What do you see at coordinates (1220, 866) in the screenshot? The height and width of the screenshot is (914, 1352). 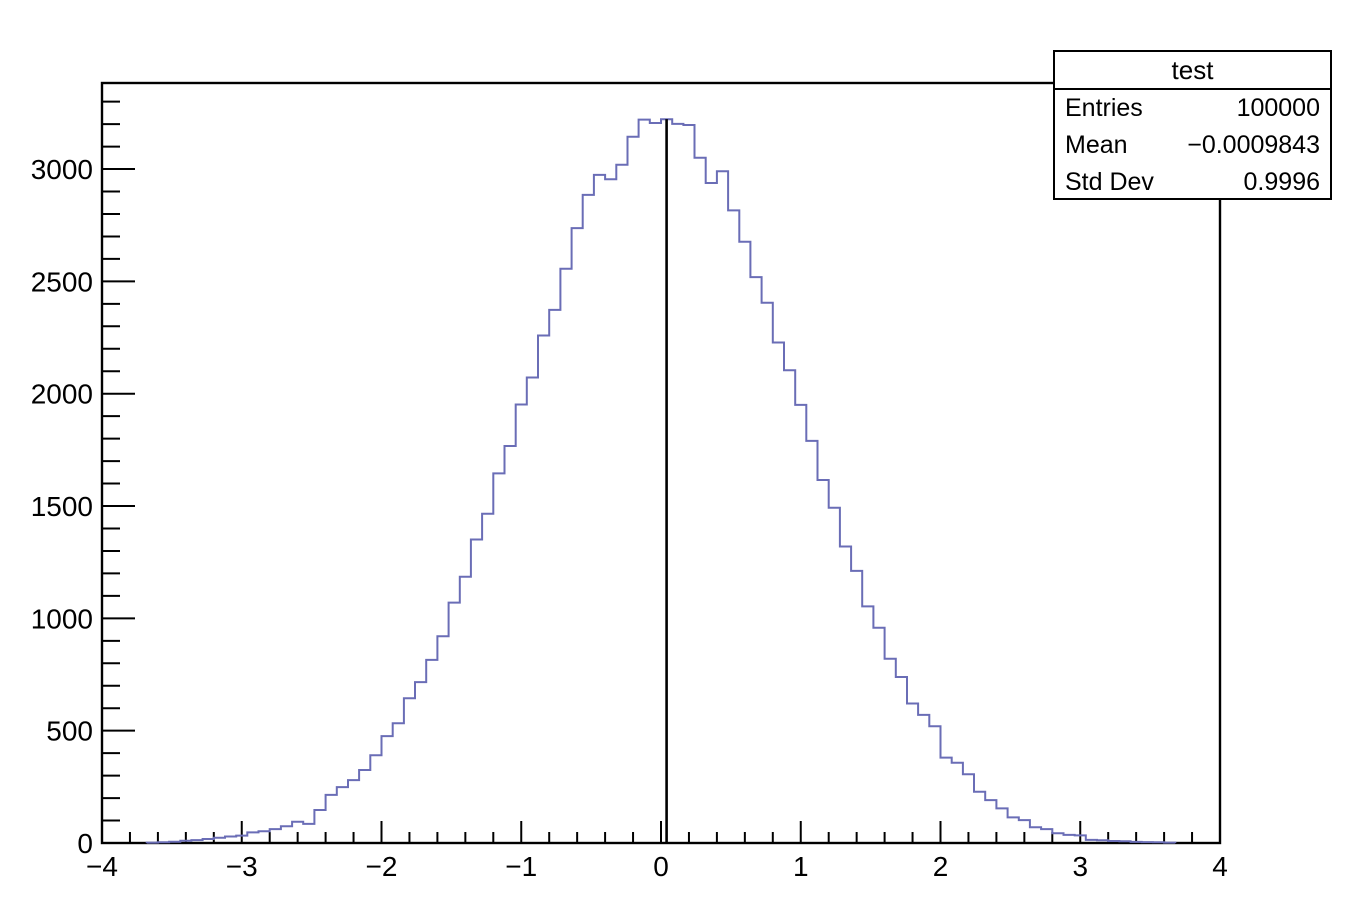 I see `x-axis-tick-label: 4` at bounding box center [1220, 866].